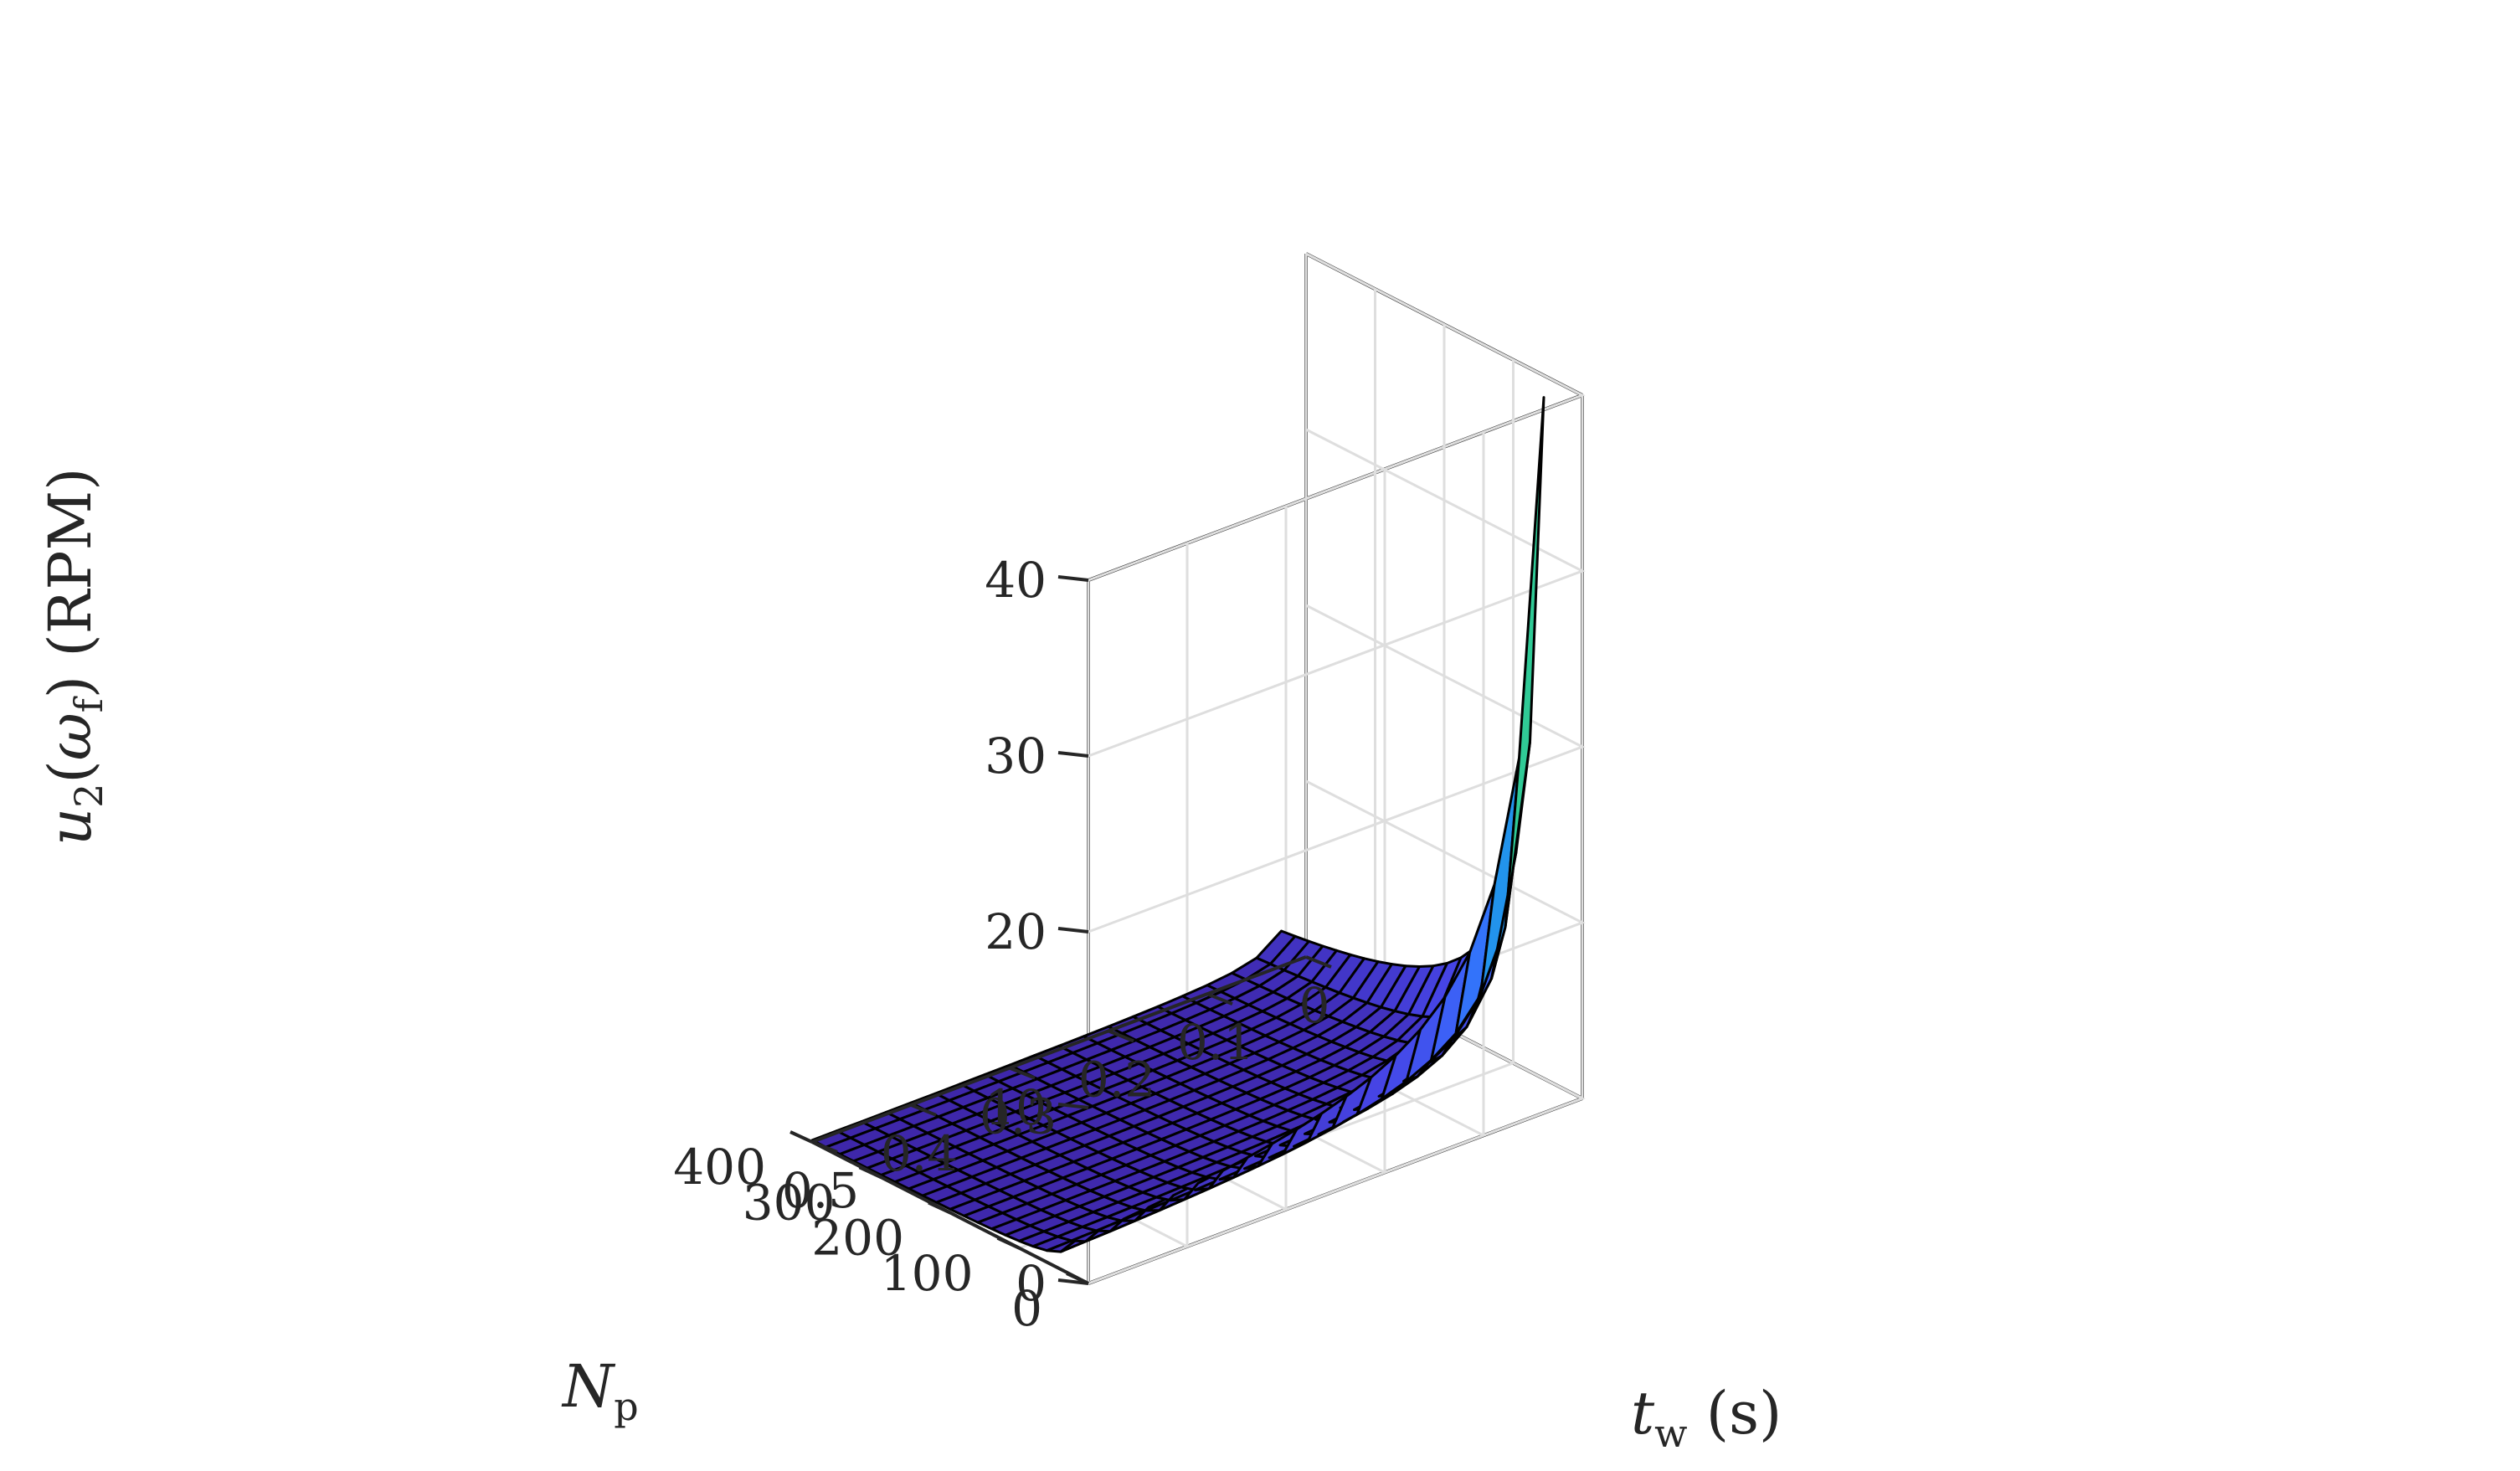  Describe the element at coordinates (857, 1238) in the screenshot. I see `np-tick-label-2: 200` at that location.